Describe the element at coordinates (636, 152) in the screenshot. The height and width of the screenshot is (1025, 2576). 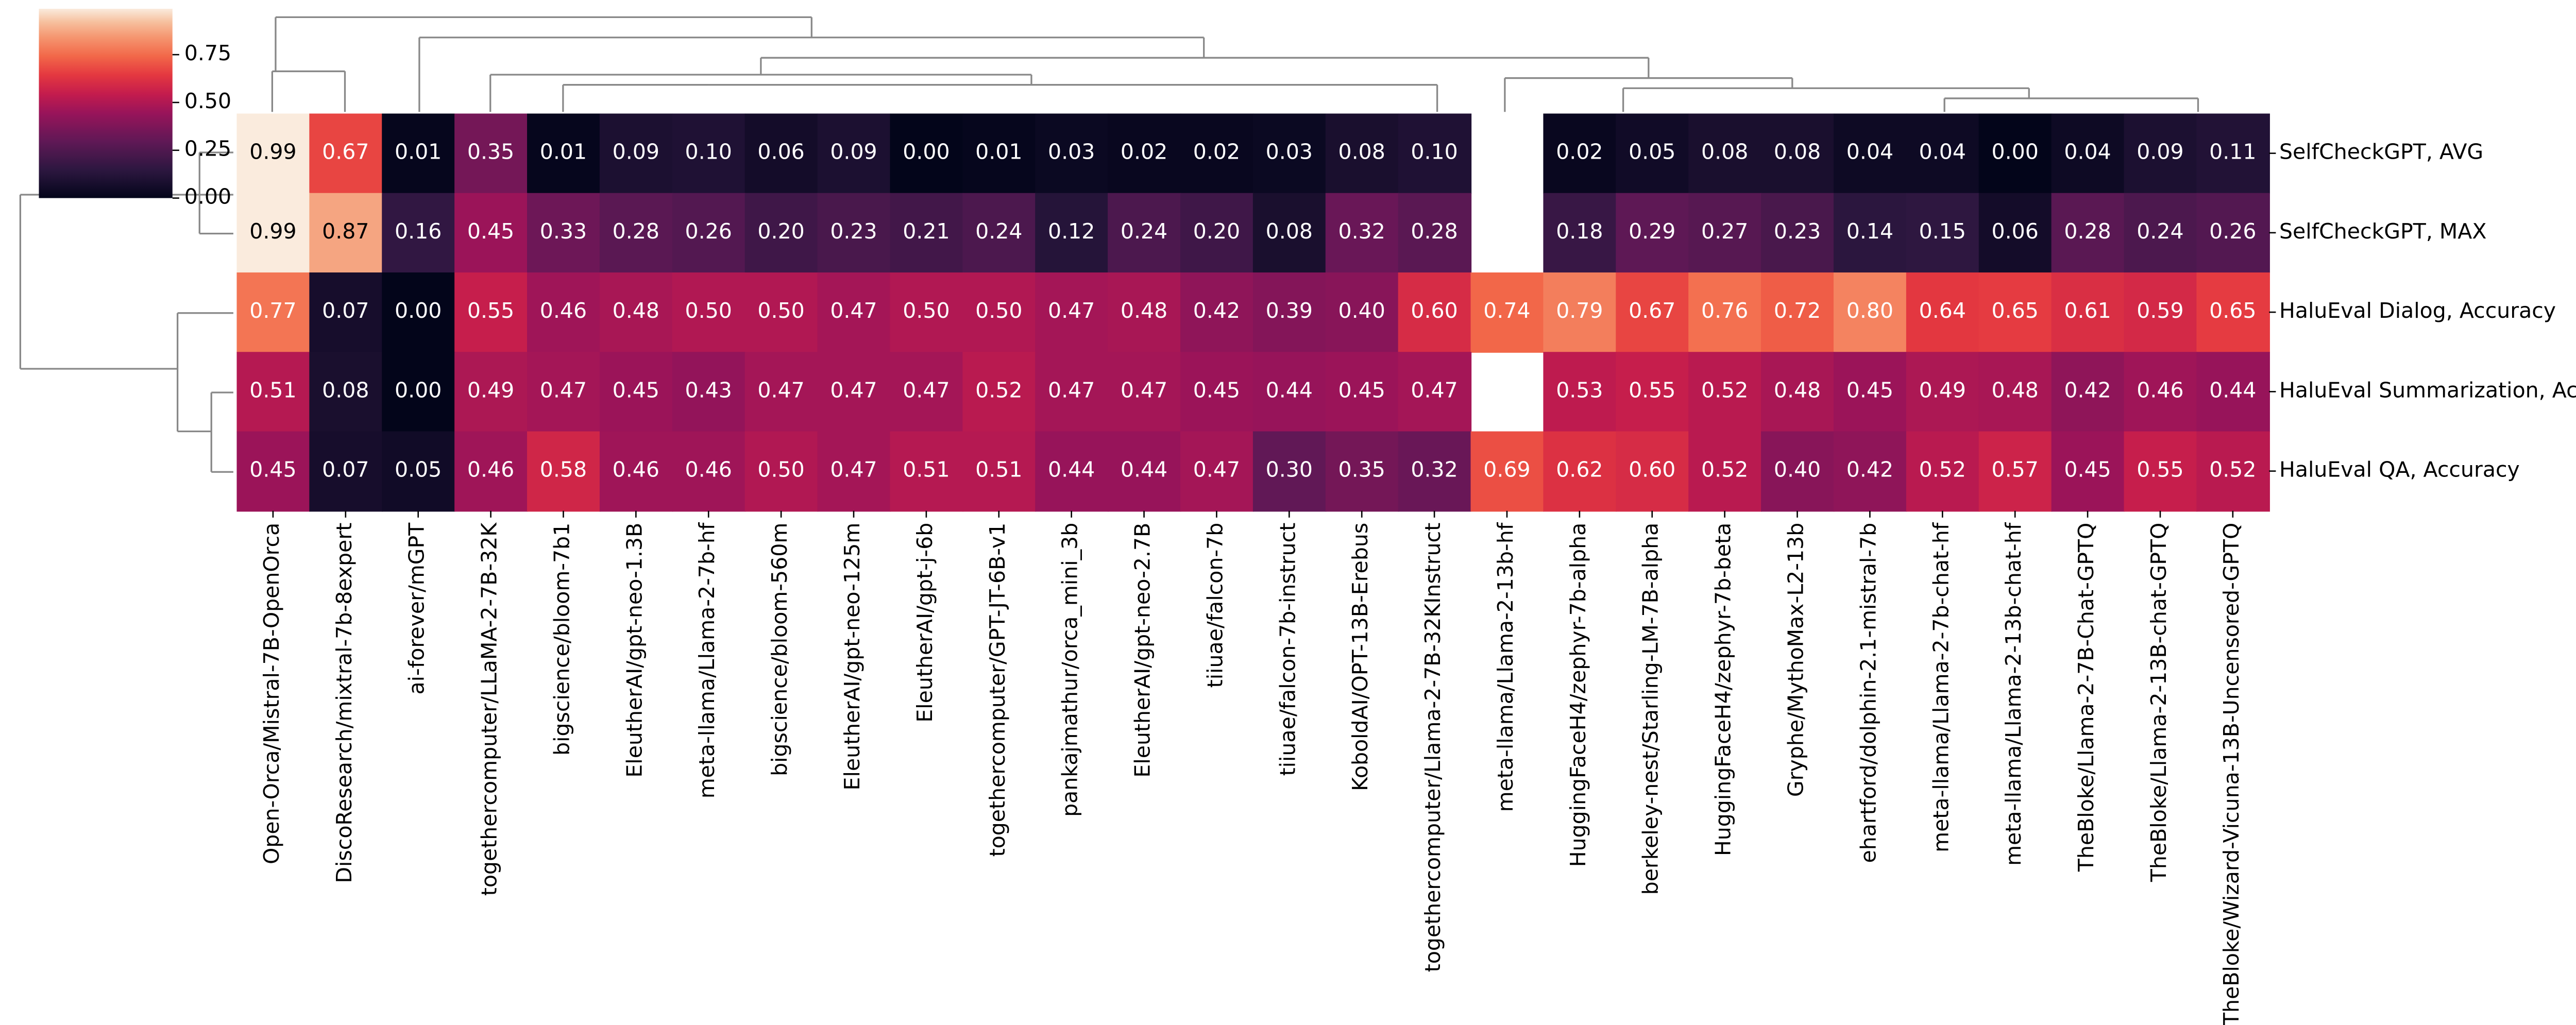
I see `cell-label: 0.09` at that location.